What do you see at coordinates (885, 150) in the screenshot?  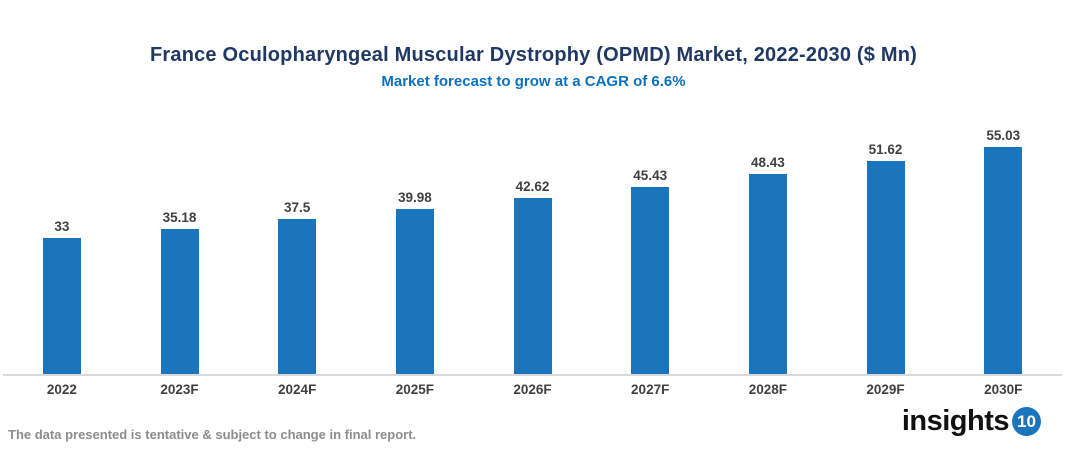 I see `bar-value-label: 51.62` at bounding box center [885, 150].